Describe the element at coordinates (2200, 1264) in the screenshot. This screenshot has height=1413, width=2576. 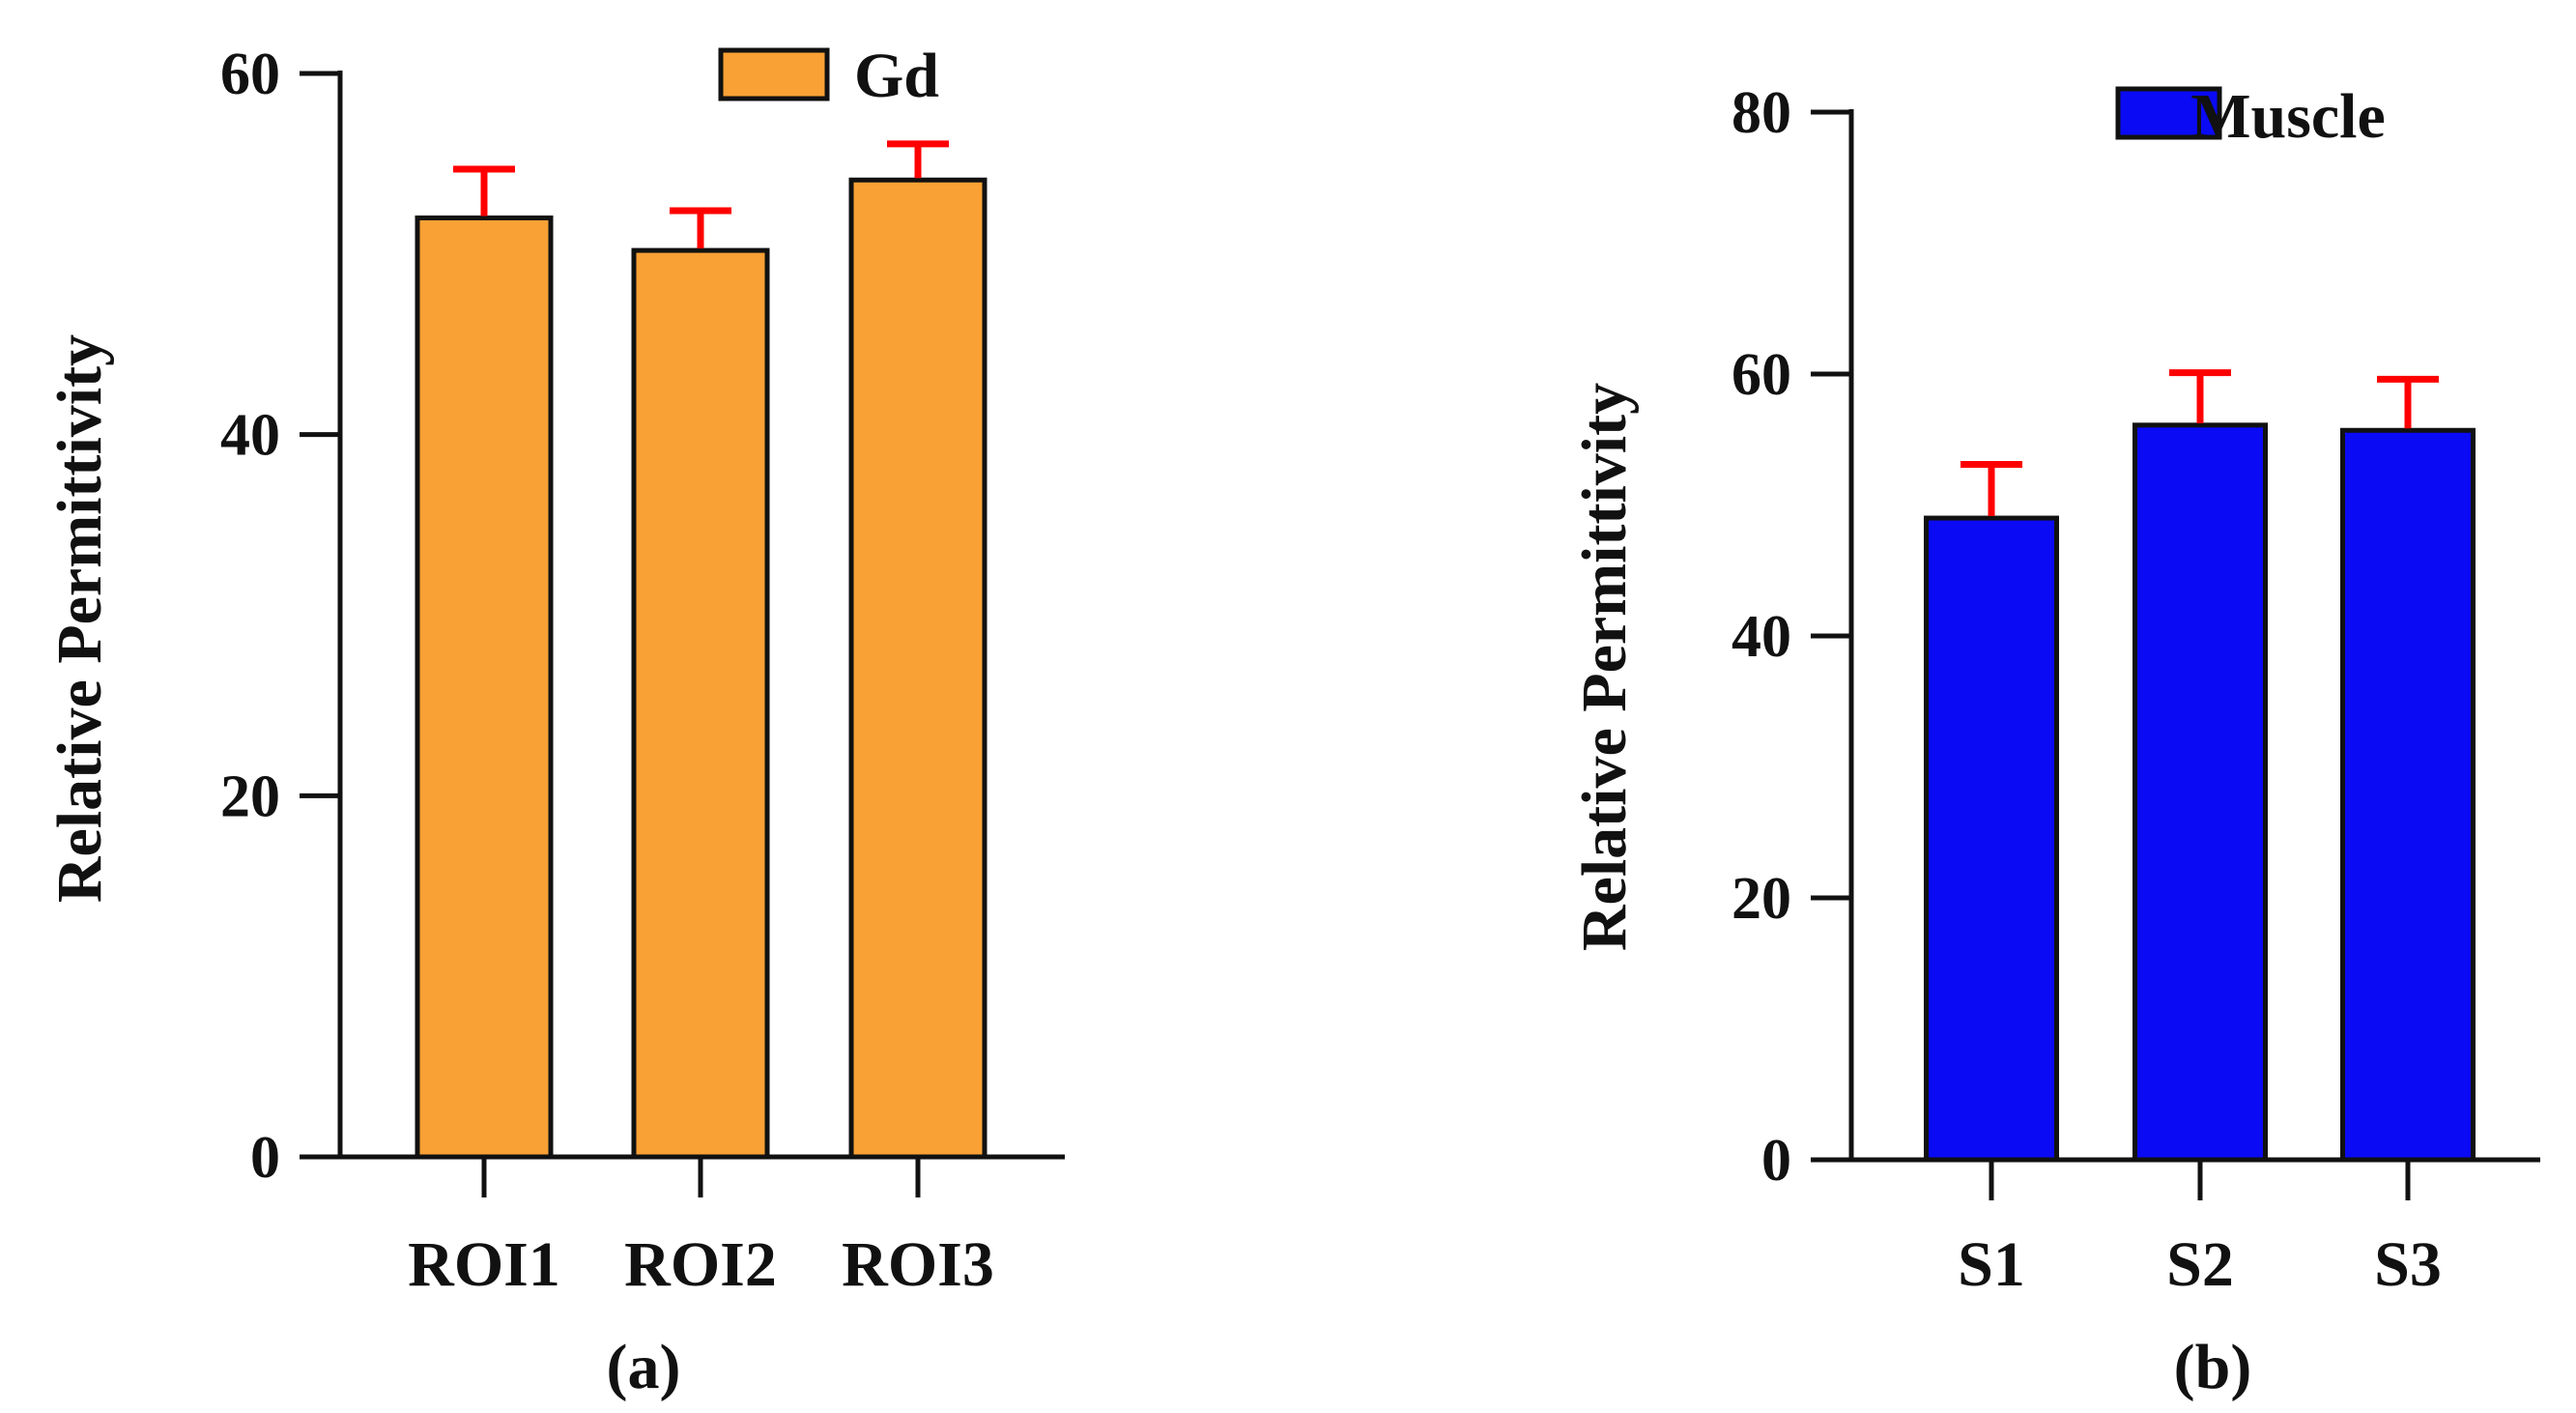
I see `x-tick-label: S2` at that location.